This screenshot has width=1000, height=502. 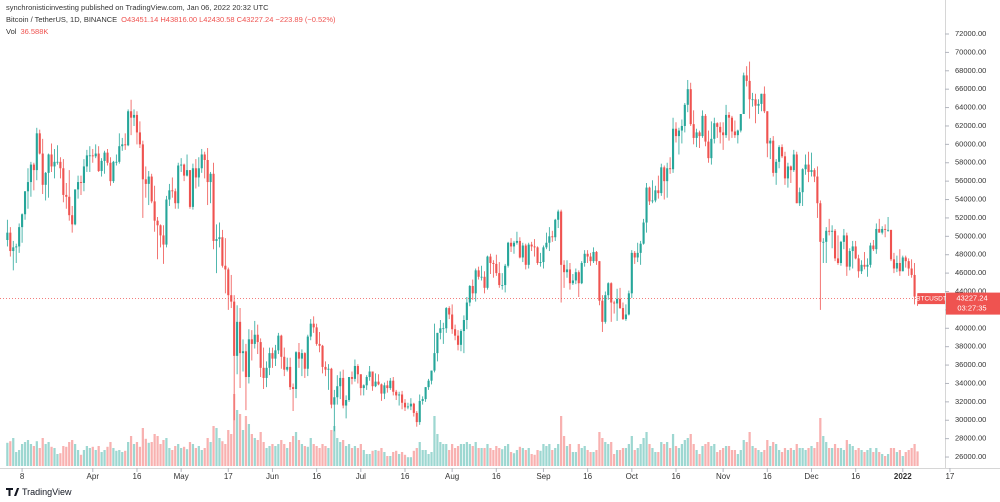 I want to click on y-tick-label: 64000.00, so click(x=970, y=107).